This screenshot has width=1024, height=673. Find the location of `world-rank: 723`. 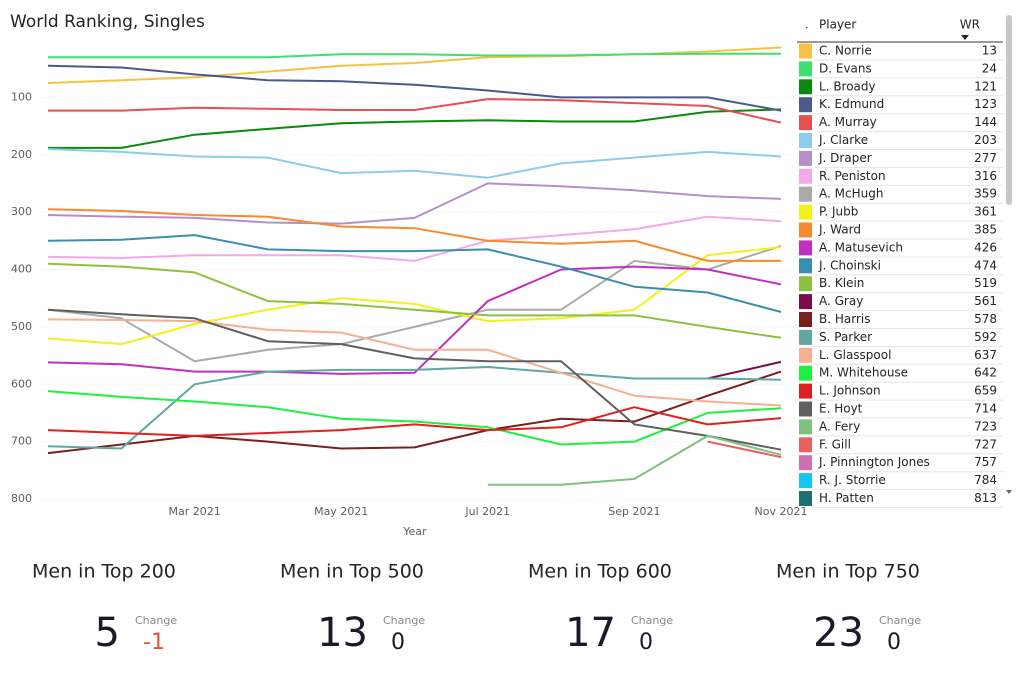

world-rank: 723 is located at coordinates (985, 426).